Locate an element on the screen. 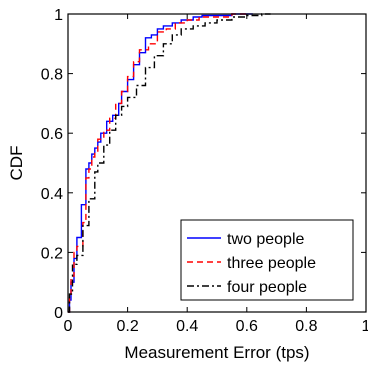  x-tick-label: 0.2 is located at coordinates (127, 326).